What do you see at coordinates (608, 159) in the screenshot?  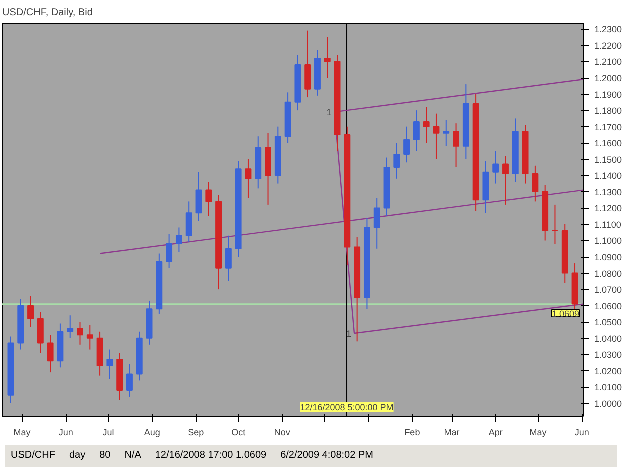 I see `y-tick-label: 1.1500` at bounding box center [608, 159].